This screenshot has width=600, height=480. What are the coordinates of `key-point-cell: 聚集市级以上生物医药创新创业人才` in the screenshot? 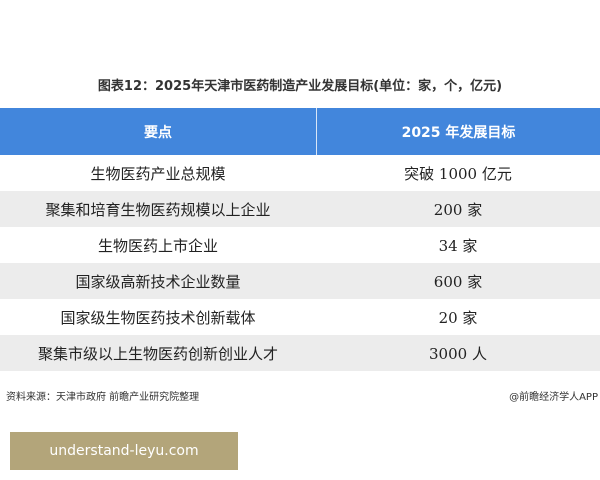 It's located at (157, 353).